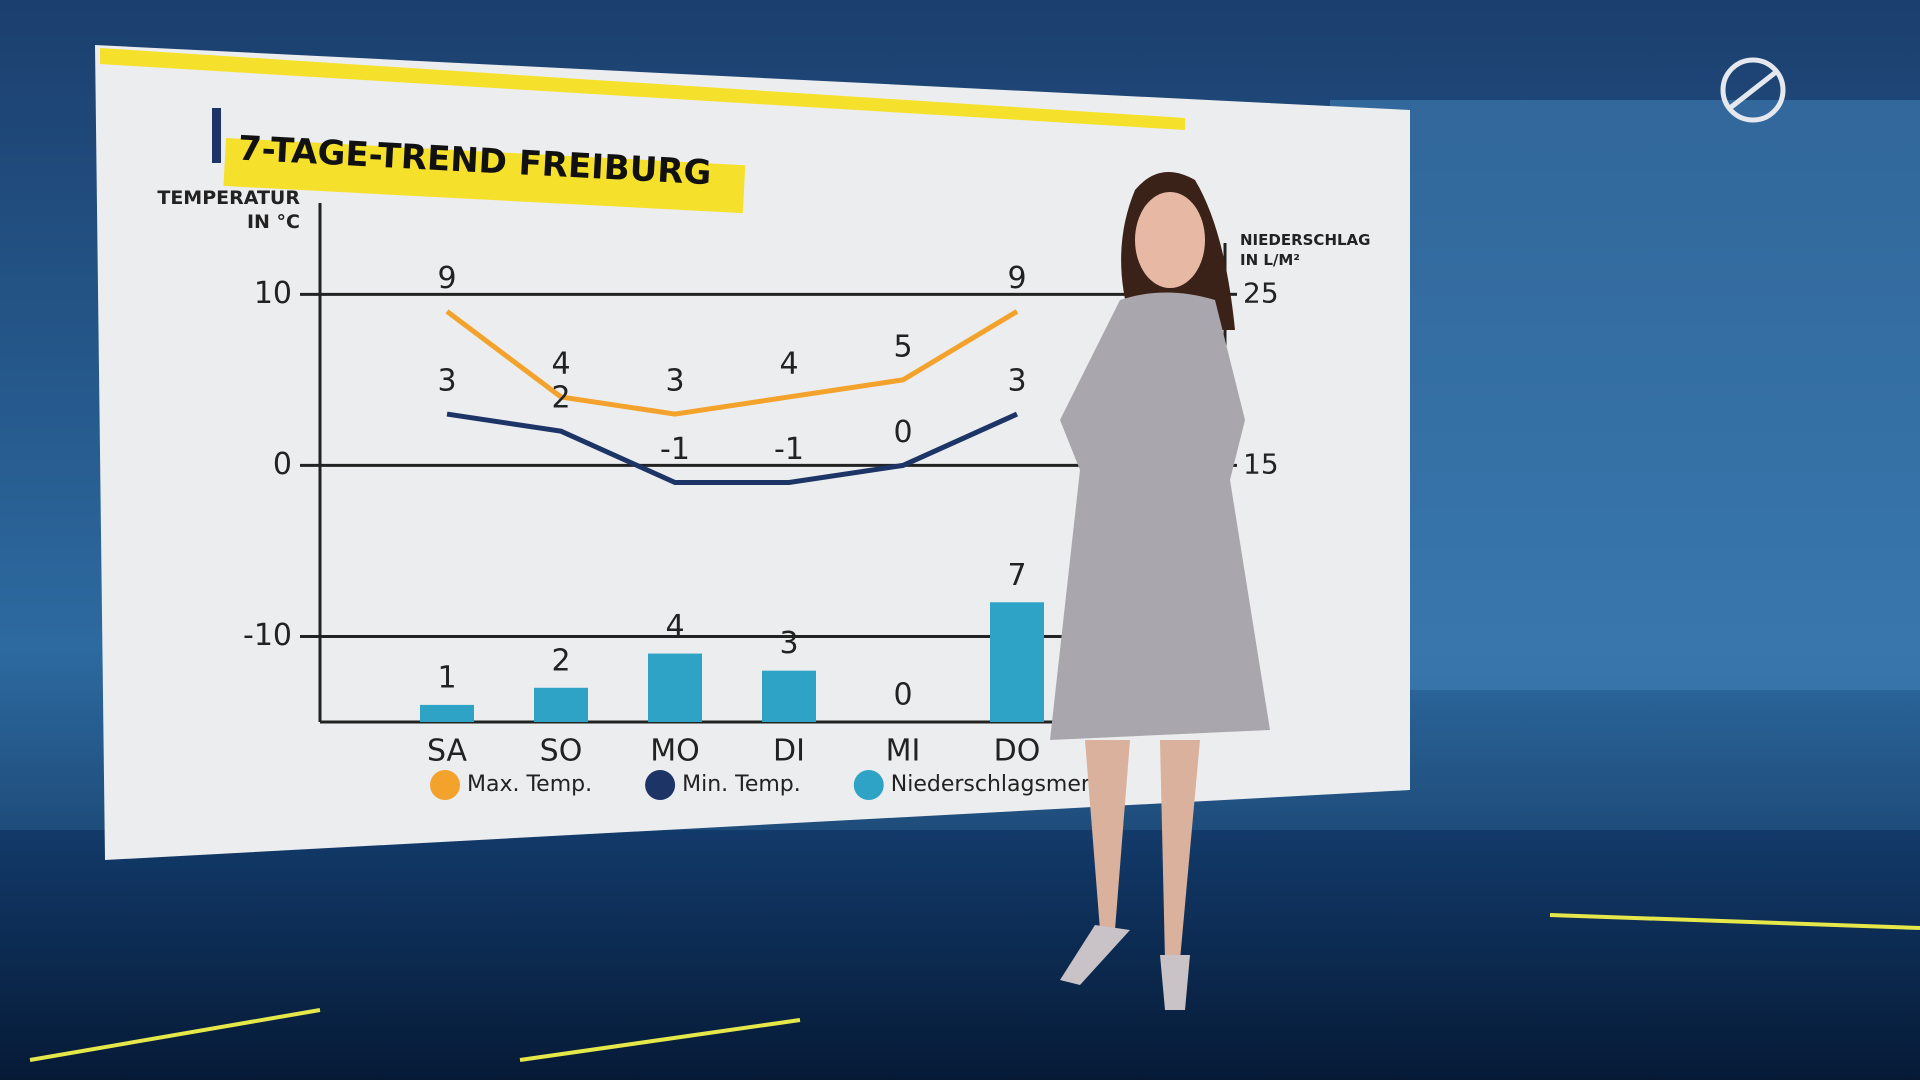 The width and height of the screenshot is (1920, 1080). I want to click on y-tick-label: -10, so click(267, 635).